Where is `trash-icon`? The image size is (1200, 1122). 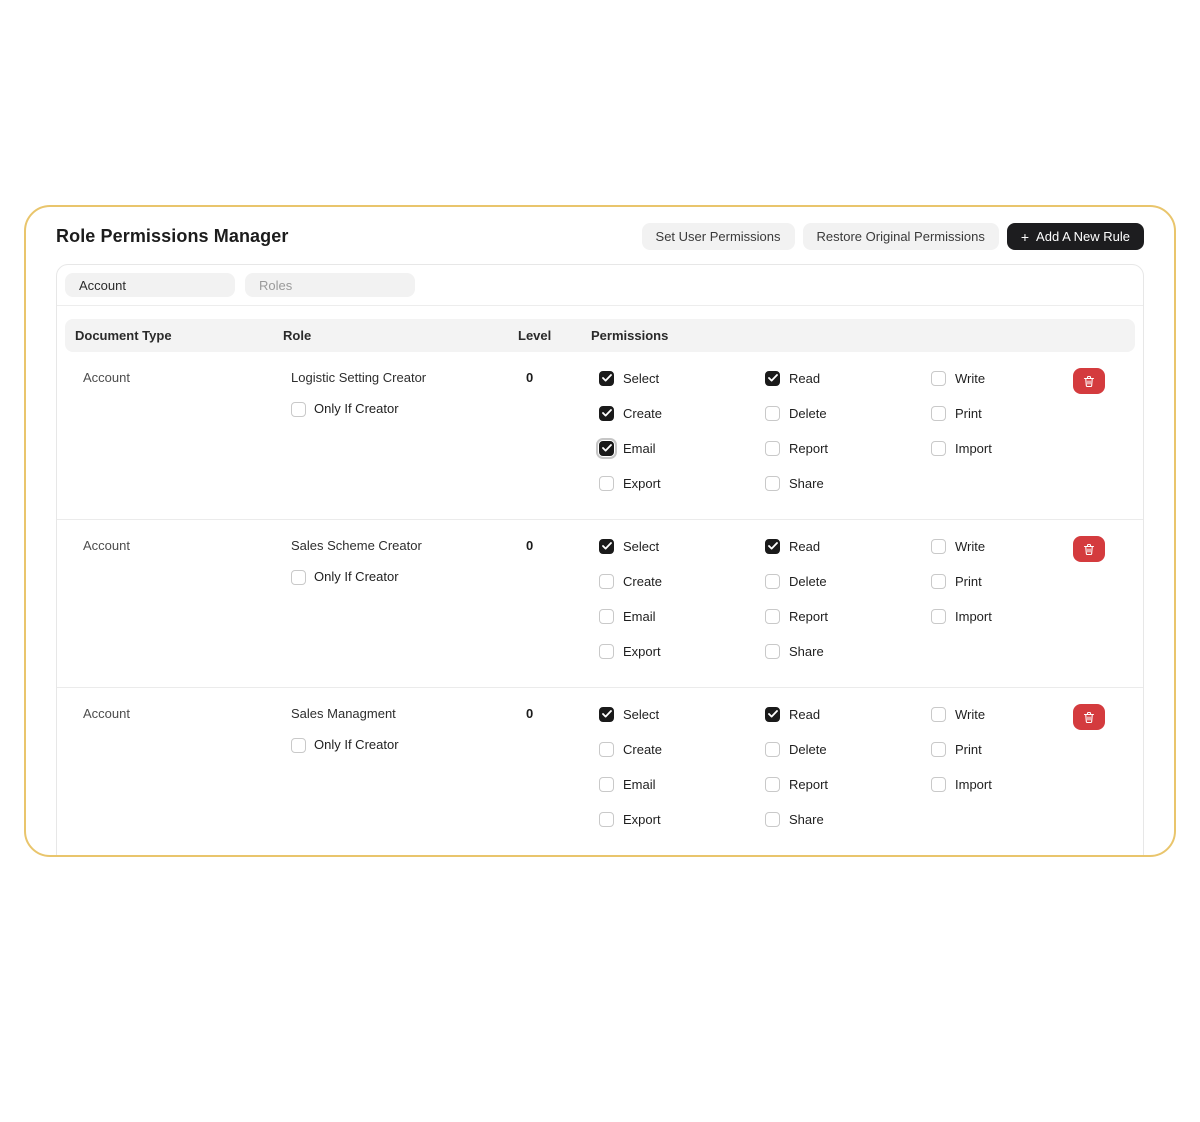 trash-icon is located at coordinates (1089, 549).